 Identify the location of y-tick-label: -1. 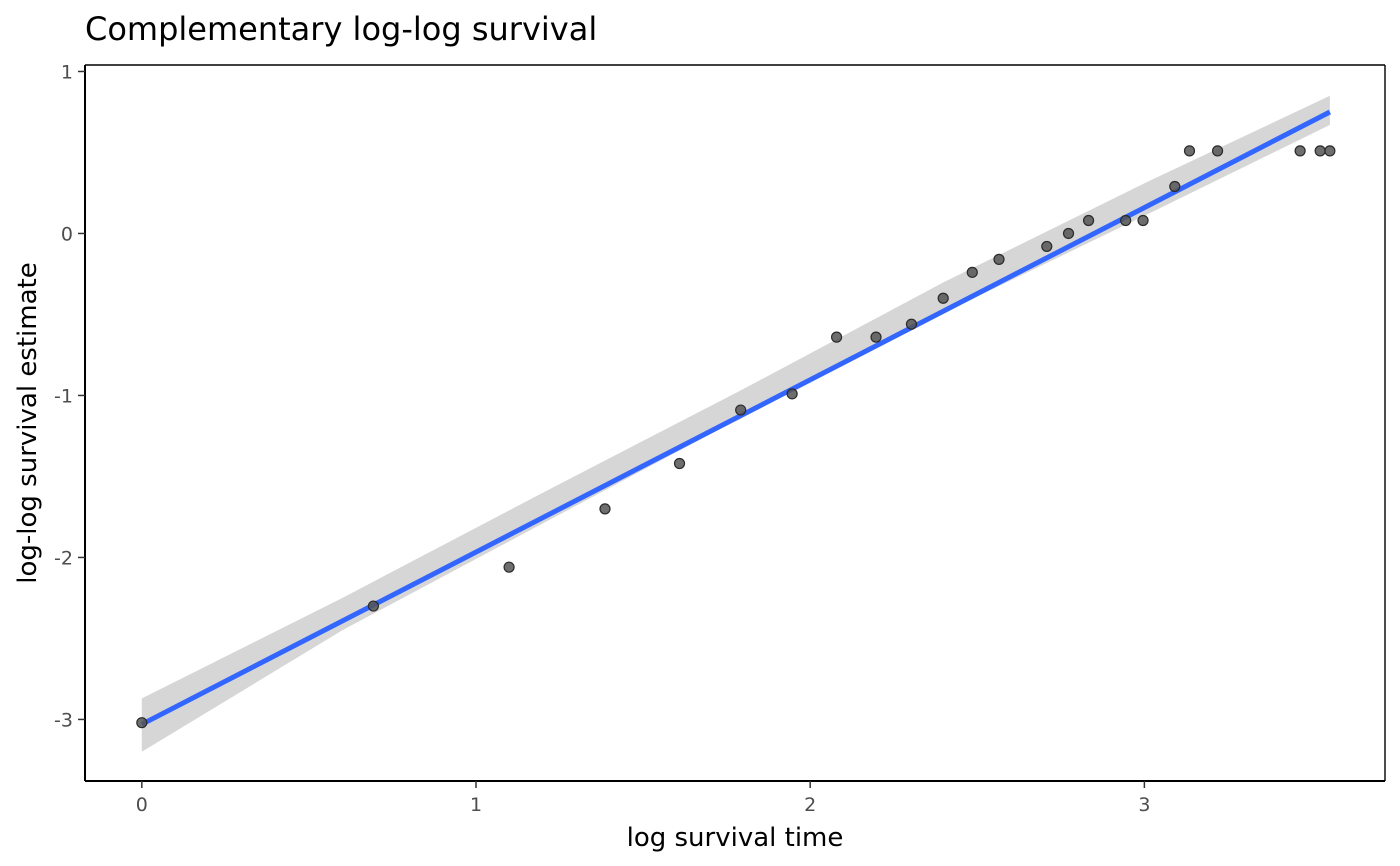
(63, 396).